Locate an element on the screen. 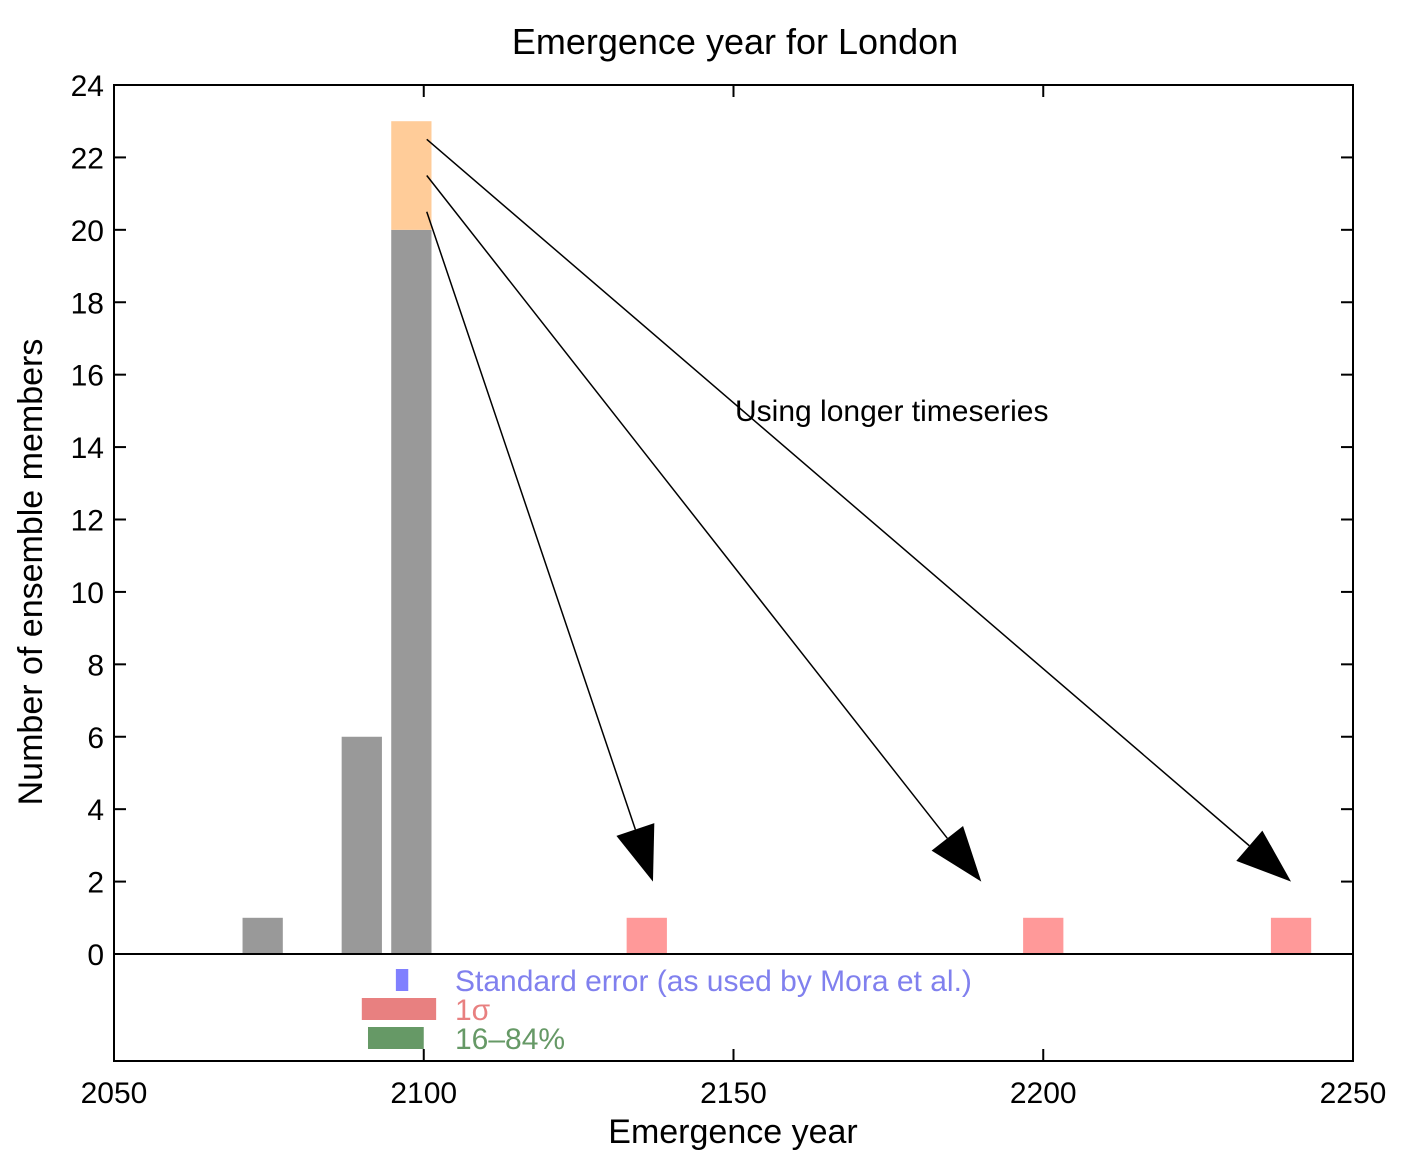 The image size is (1403, 1161). legend-label-1: 1σ is located at coordinates (473, 1010).